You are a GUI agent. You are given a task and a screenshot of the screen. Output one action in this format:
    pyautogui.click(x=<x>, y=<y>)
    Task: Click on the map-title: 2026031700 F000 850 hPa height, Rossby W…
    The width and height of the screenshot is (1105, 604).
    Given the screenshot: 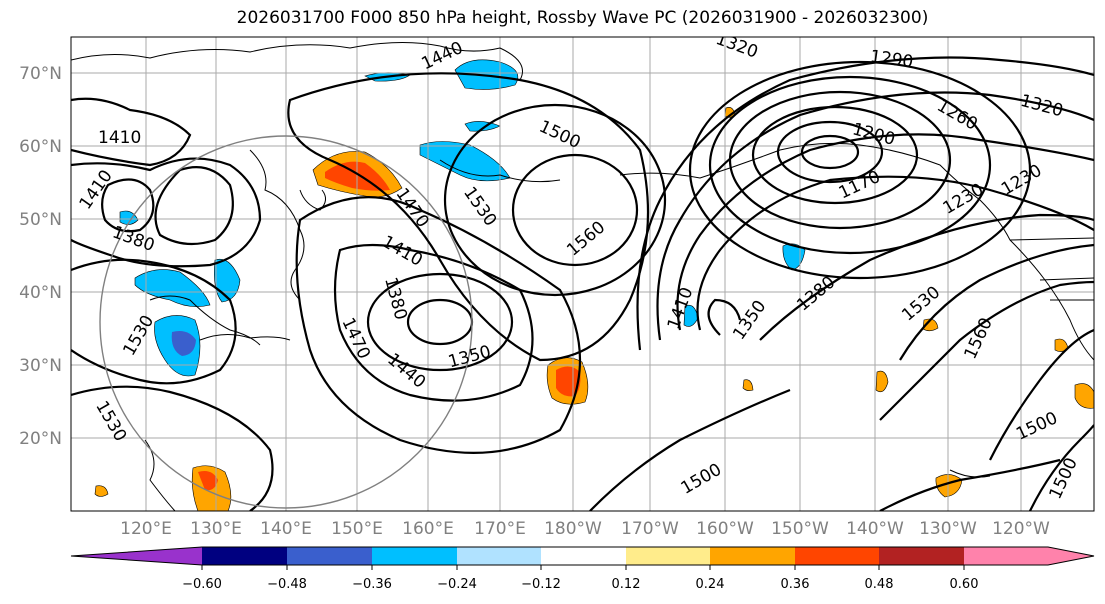 What is the action you would take?
    pyautogui.click(x=582, y=18)
    